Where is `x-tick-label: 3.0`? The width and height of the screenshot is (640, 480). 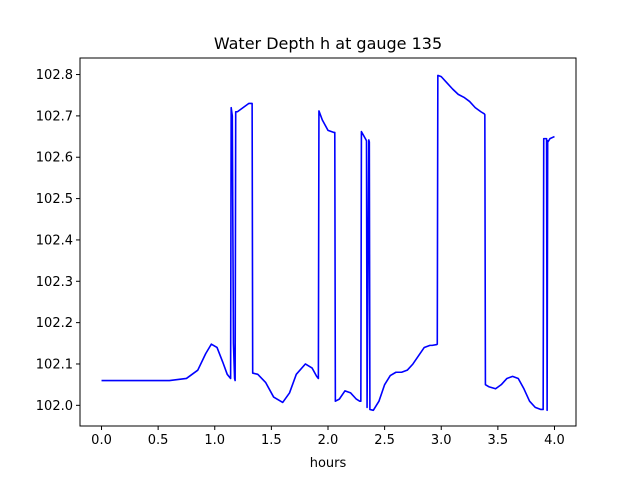
x-tick-label: 3.0 is located at coordinates (441, 440).